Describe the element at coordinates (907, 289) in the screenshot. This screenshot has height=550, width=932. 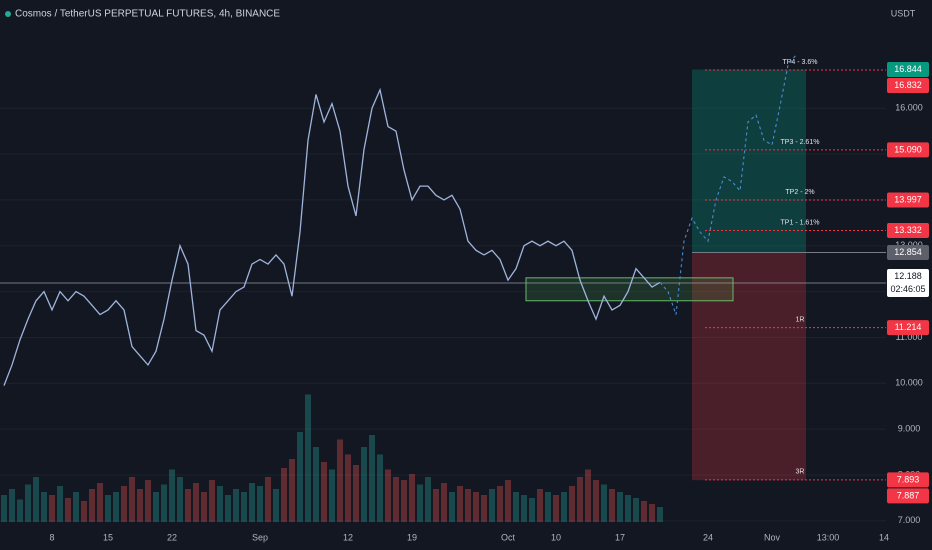
I see `countdown-label: 02:46:05` at that location.